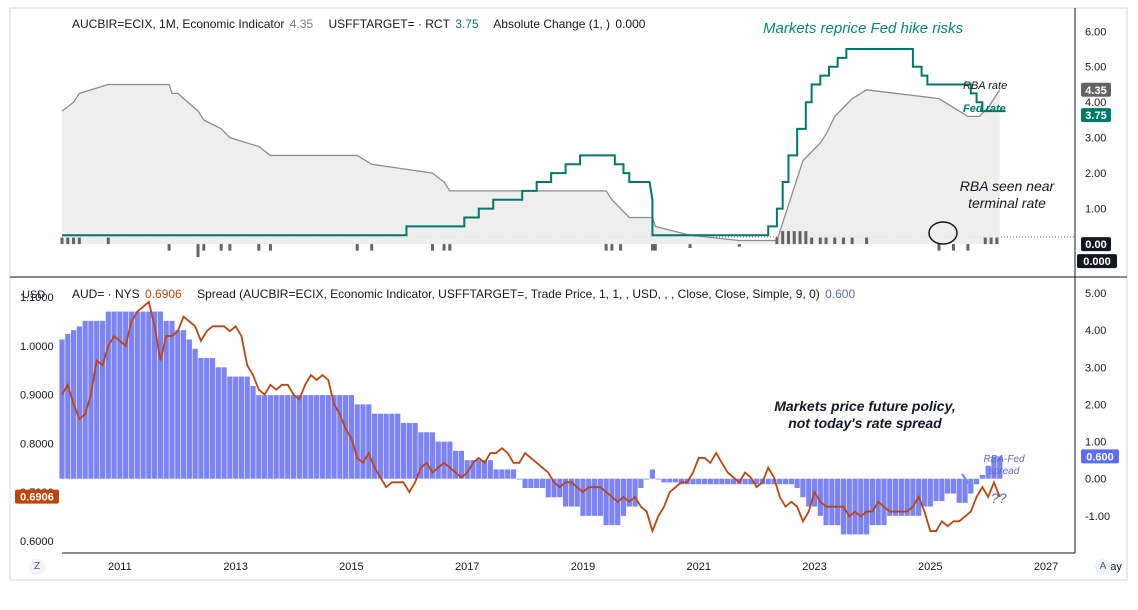  What do you see at coordinates (37, 567) in the screenshot?
I see `auto-scale-left-button: Z` at bounding box center [37, 567].